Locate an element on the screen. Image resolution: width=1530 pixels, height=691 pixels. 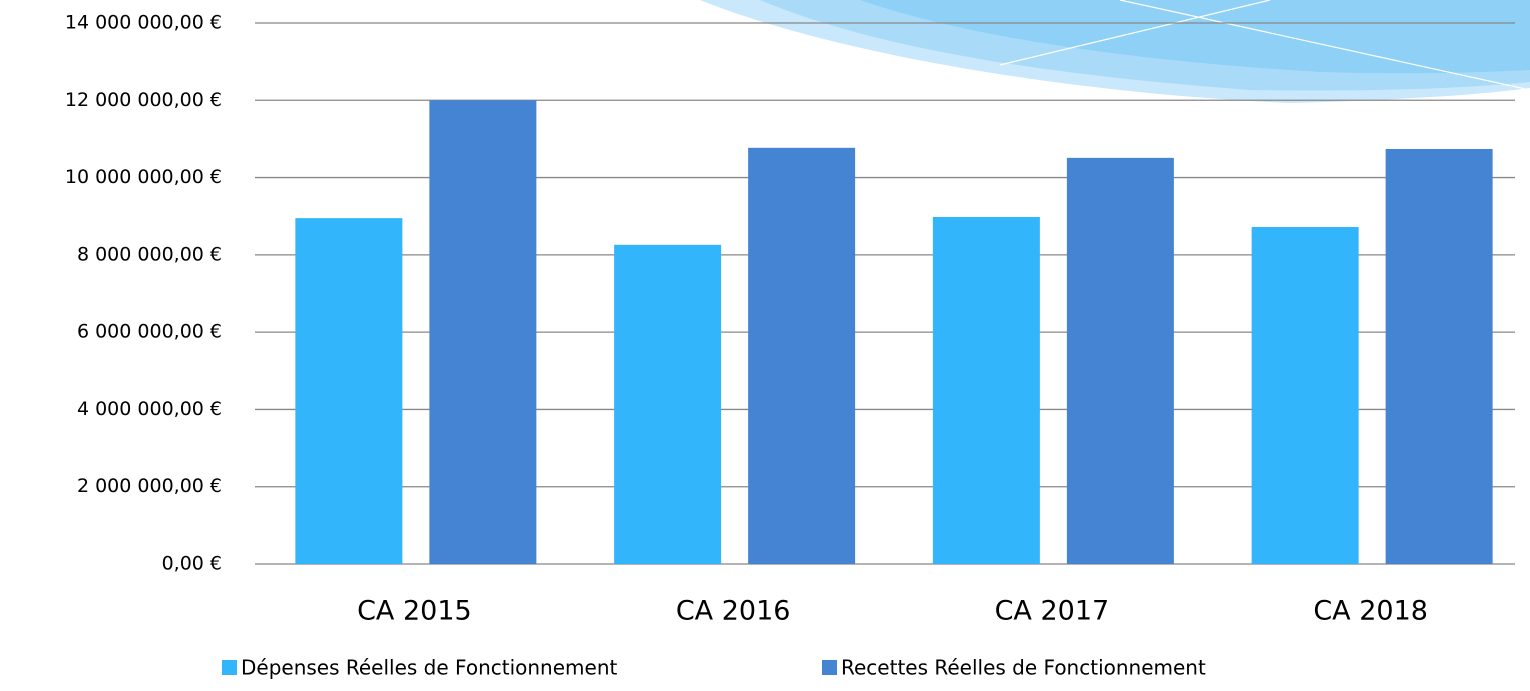
y-tick-label: 6 000 000,00 € is located at coordinates (149, 332).